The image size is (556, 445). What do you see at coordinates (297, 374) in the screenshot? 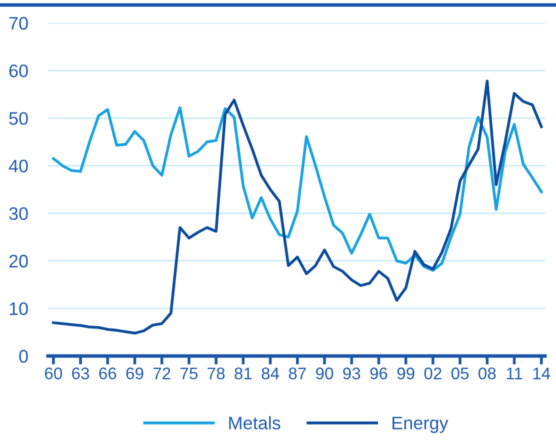
I see `x-tick-label: 87` at bounding box center [297, 374].